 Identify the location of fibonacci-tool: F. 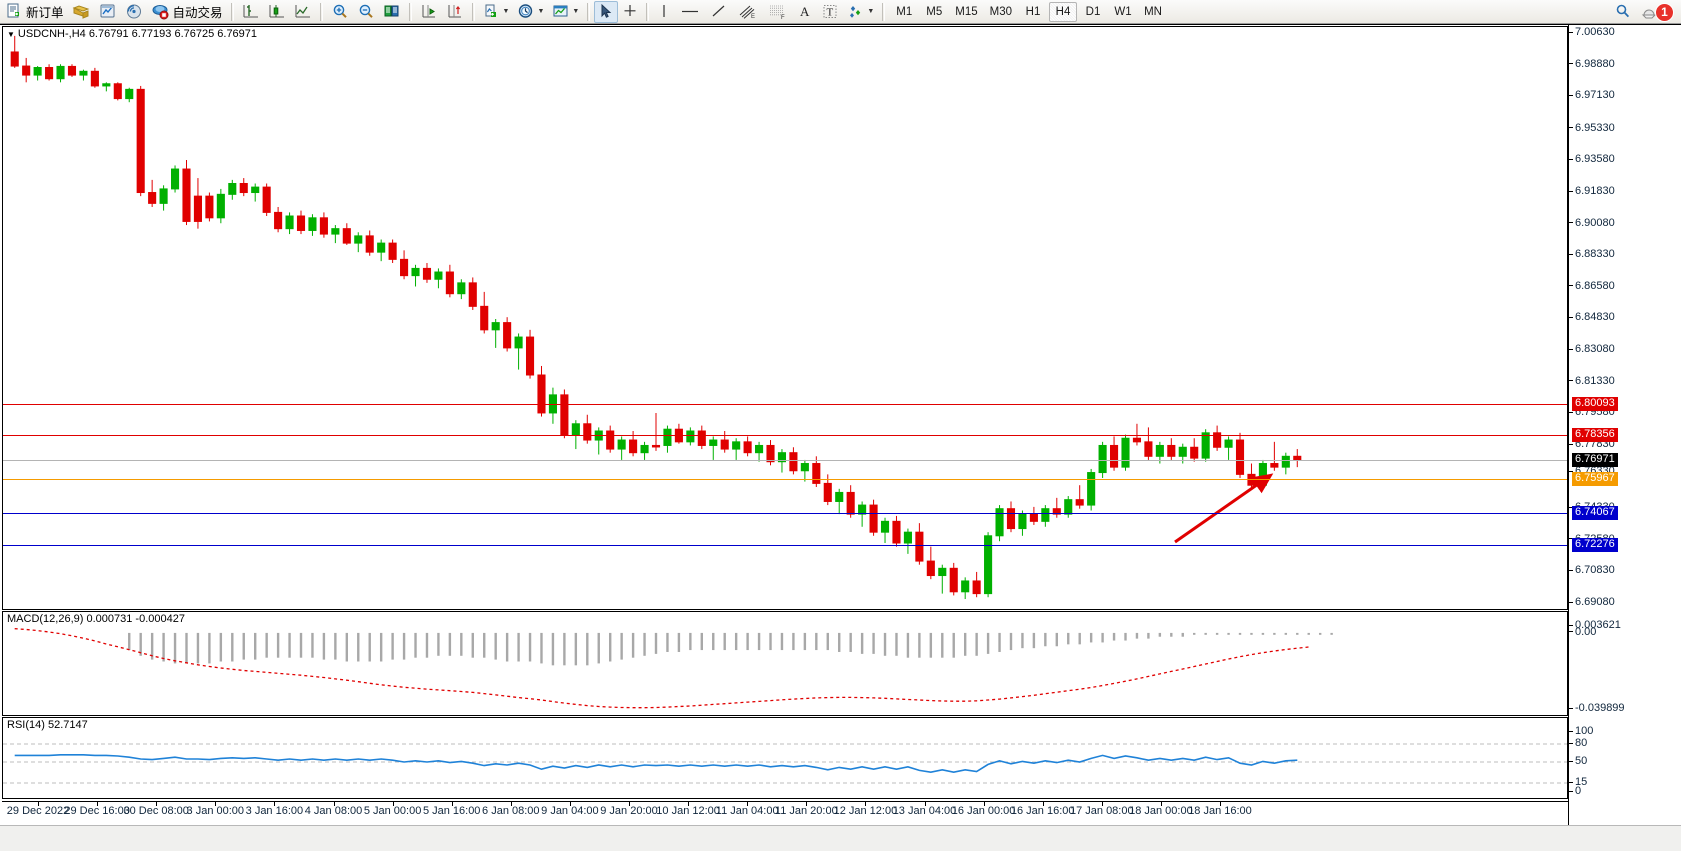
(778, 12).